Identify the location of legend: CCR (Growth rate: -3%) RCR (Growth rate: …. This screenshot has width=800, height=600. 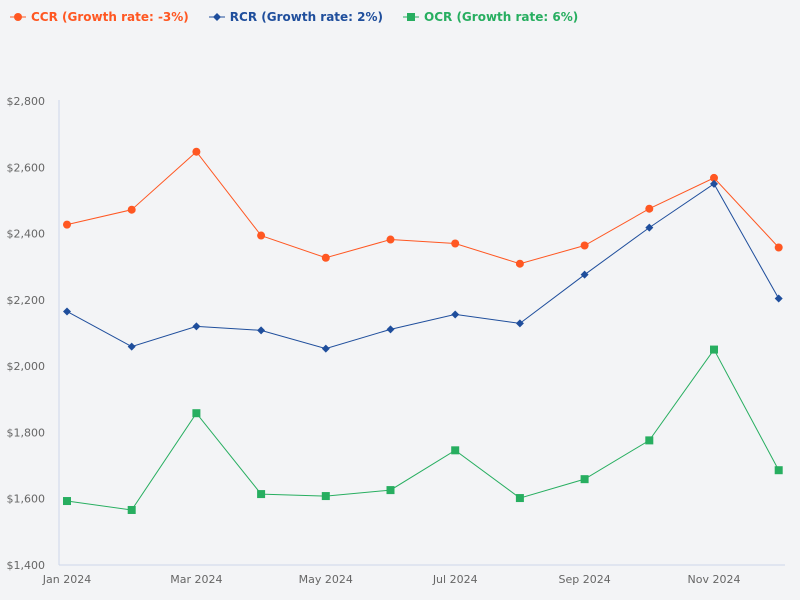
(294, 17).